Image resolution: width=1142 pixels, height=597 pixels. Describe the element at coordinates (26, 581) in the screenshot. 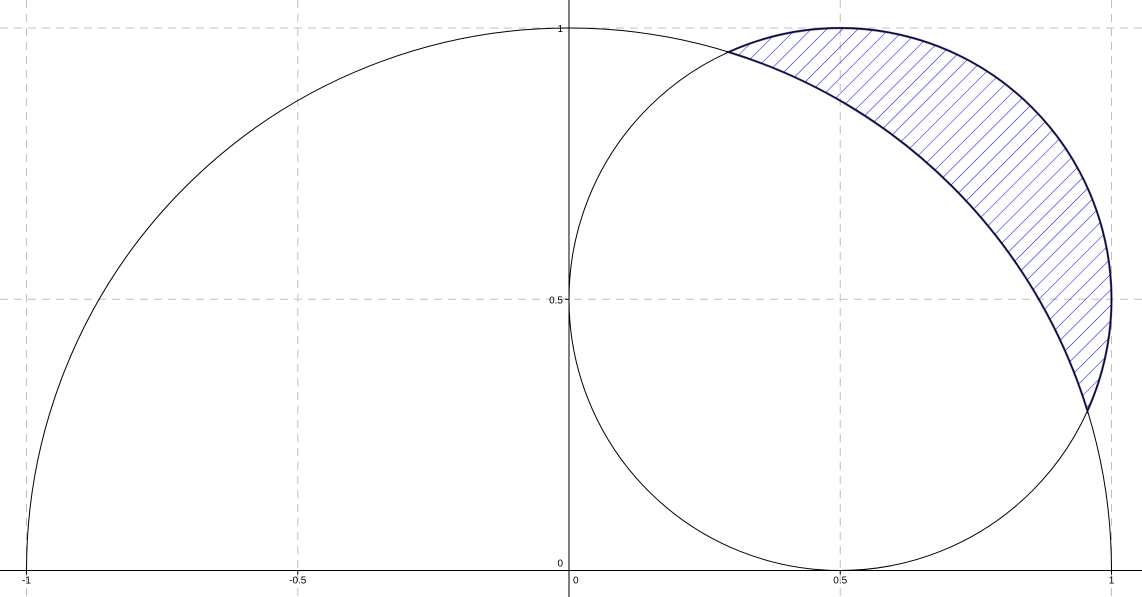

I see `x-tick-label: -1` at that location.